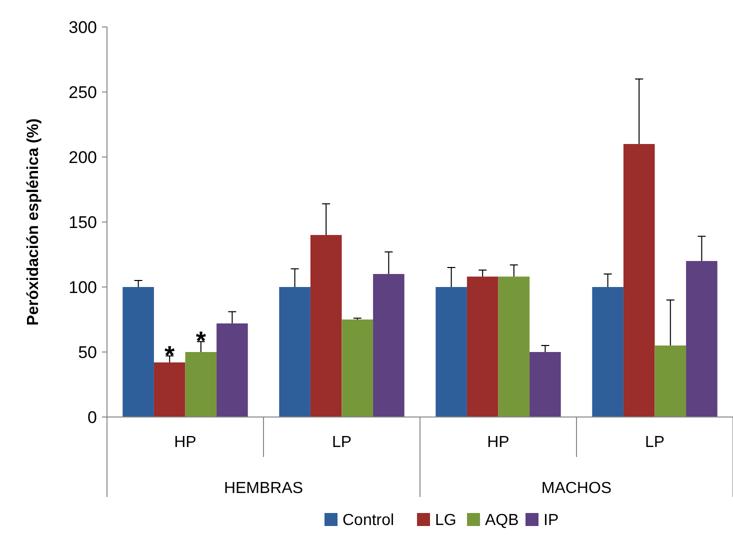 The image size is (733, 539). What do you see at coordinates (82, 287) in the screenshot?
I see `y-tick-label: 100` at bounding box center [82, 287].